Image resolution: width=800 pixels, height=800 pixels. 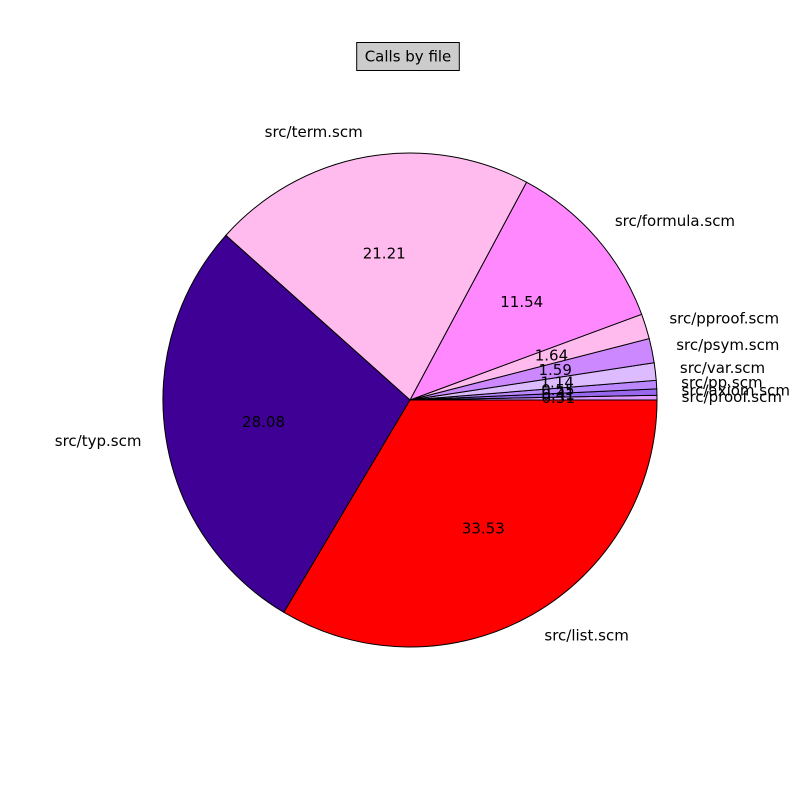 What do you see at coordinates (557, 390) in the screenshot?
I see `value-label: 0.55` at bounding box center [557, 390].